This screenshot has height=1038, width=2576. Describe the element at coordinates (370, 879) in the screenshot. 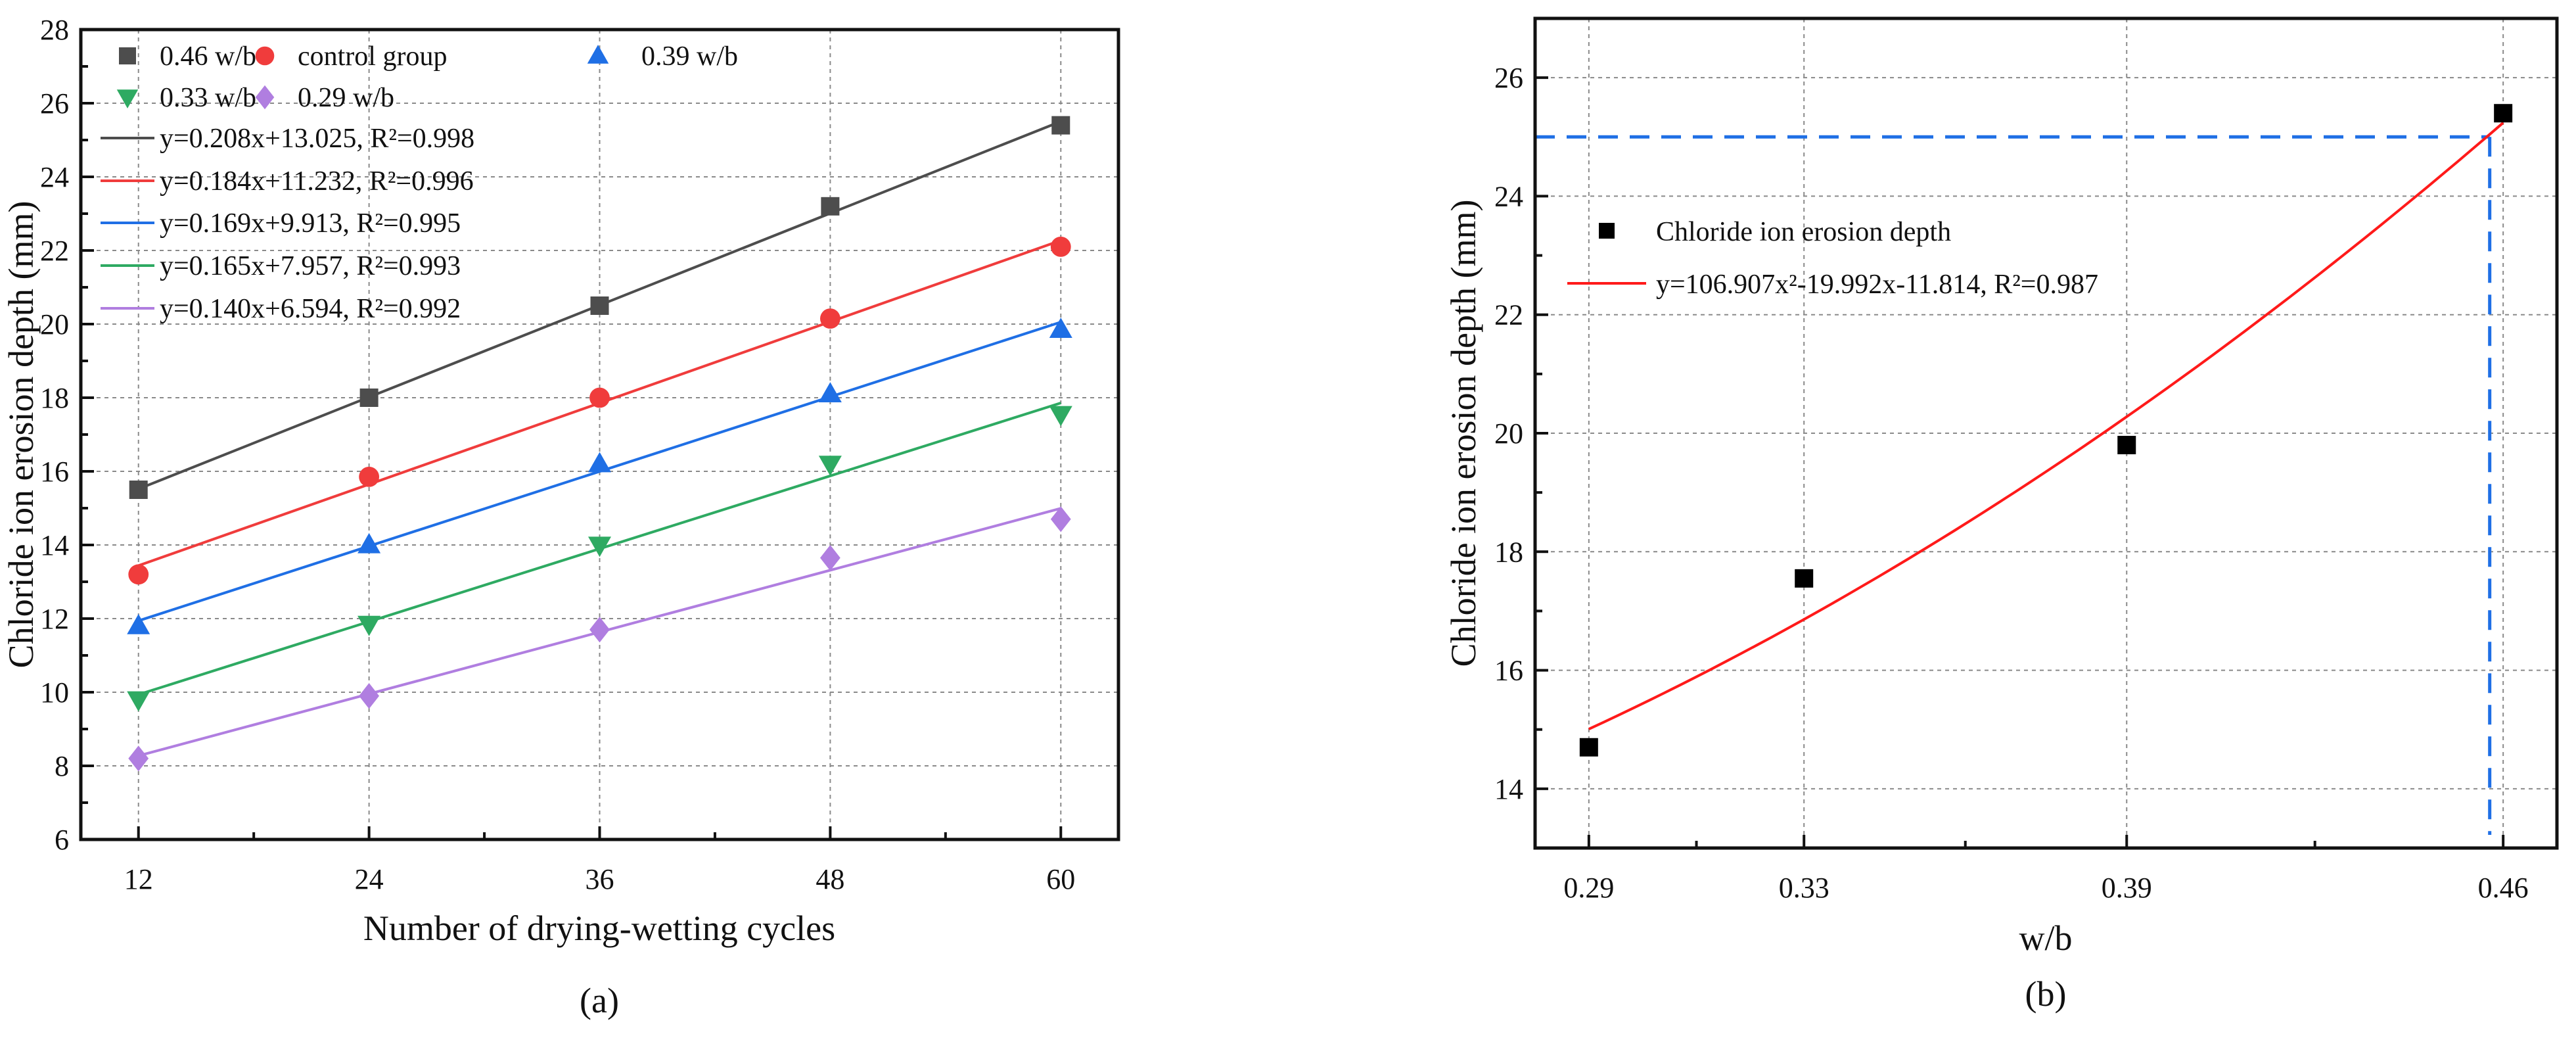

I see `chart-a-x-tick-label: 24` at that location.